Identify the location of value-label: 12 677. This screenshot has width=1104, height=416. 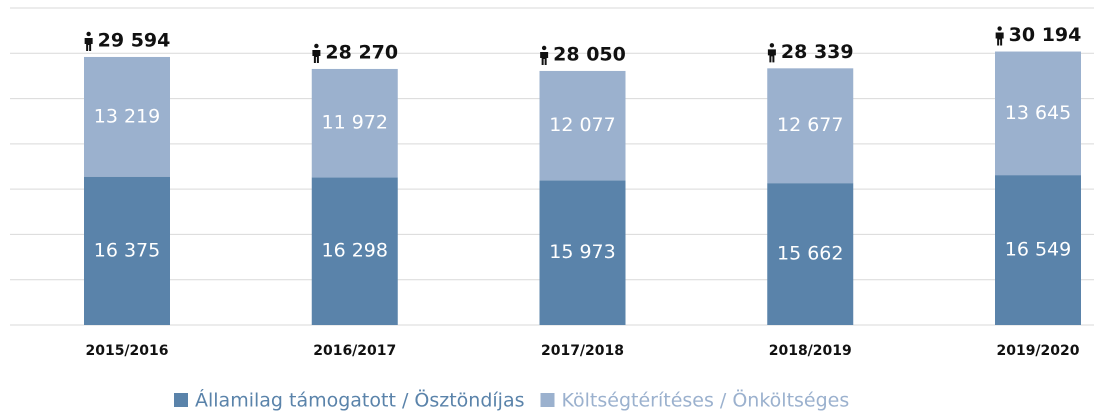
(810, 125).